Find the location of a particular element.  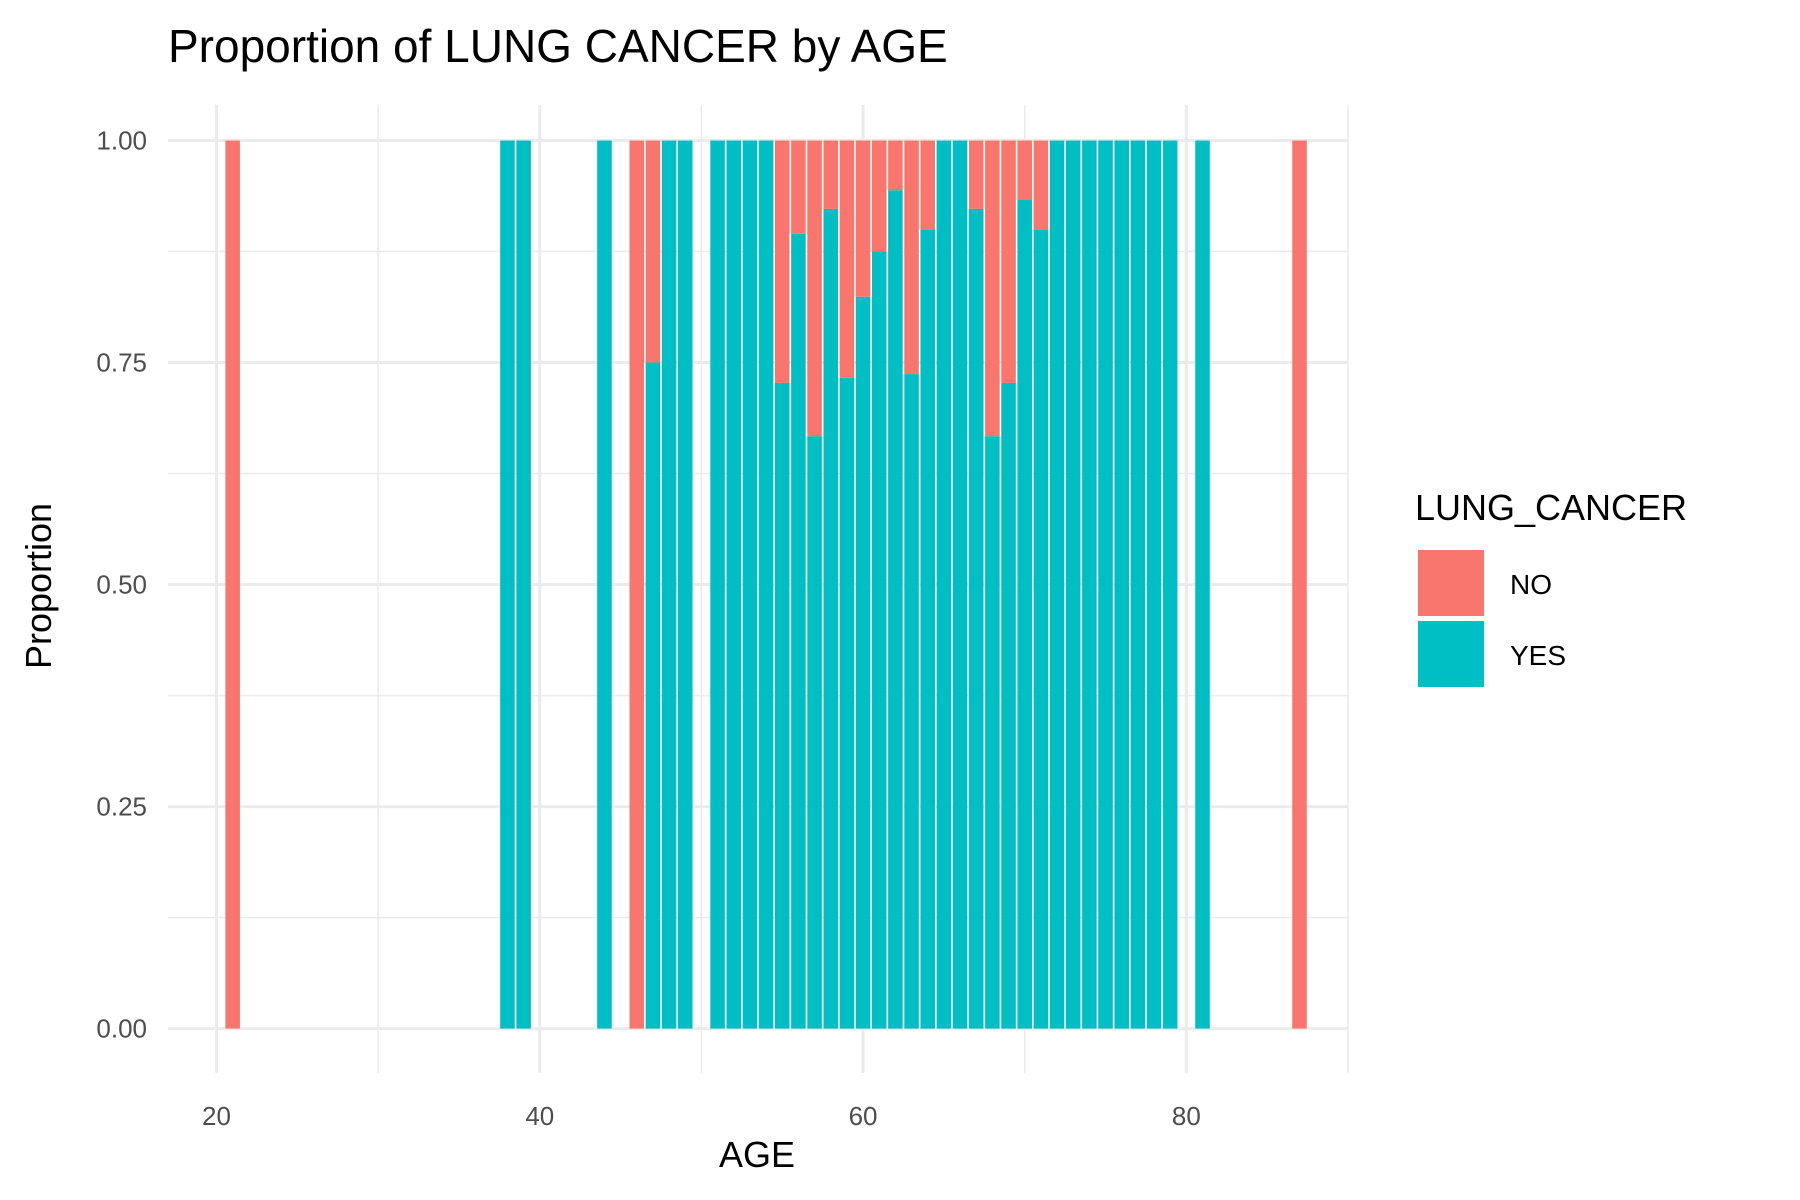

x-tick-label: 80 is located at coordinates (1186, 1116).